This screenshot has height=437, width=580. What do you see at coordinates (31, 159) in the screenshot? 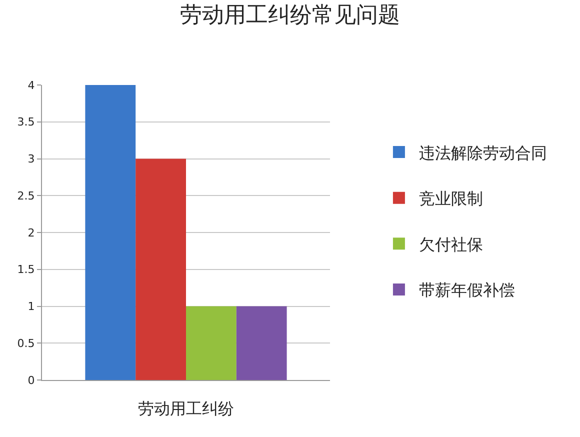
I see `y-tick-label: 3` at bounding box center [31, 159].